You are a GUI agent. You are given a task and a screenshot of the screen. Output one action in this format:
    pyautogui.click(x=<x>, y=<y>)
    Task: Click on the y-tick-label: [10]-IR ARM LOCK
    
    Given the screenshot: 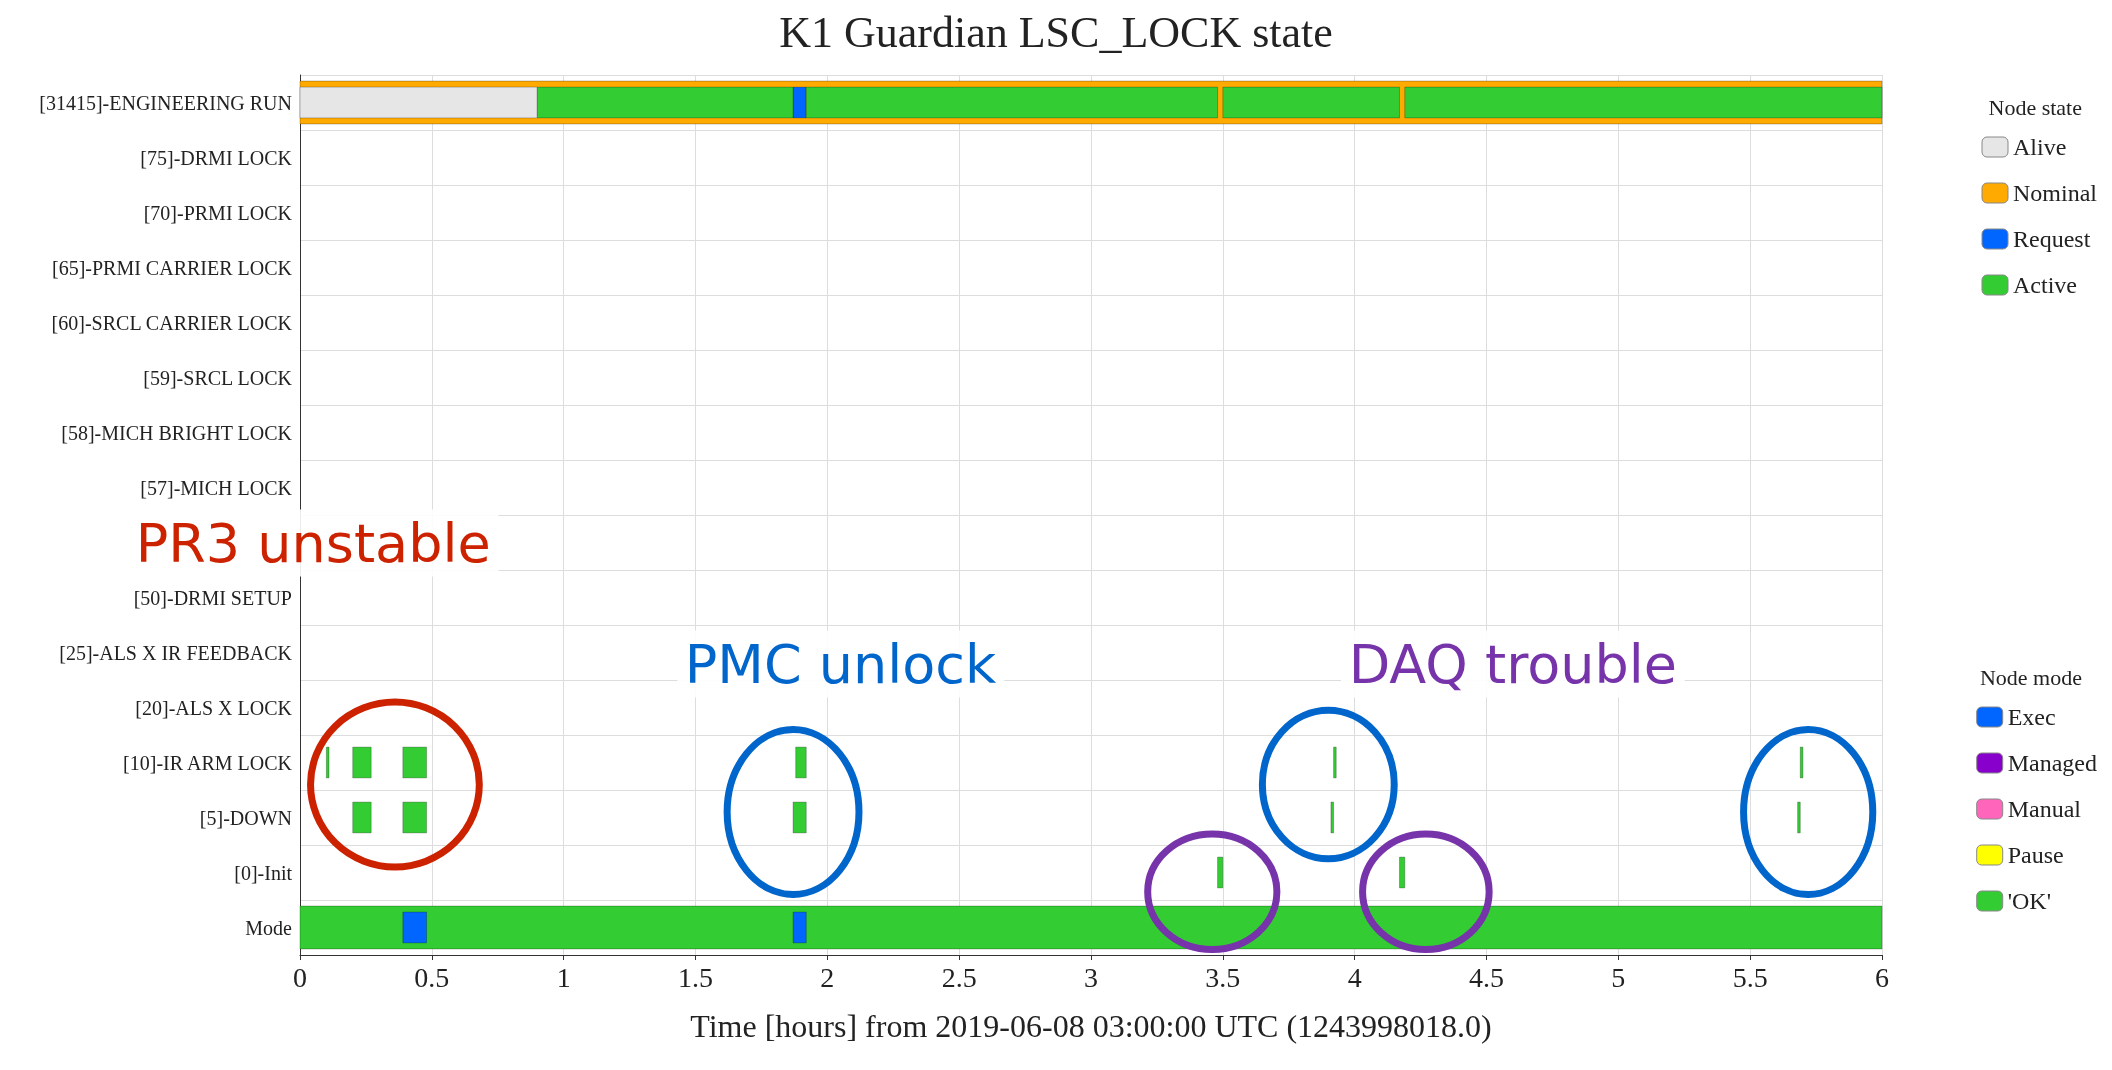 What is the action you would take?
    pyautogui.click(x=208, y=762)
    